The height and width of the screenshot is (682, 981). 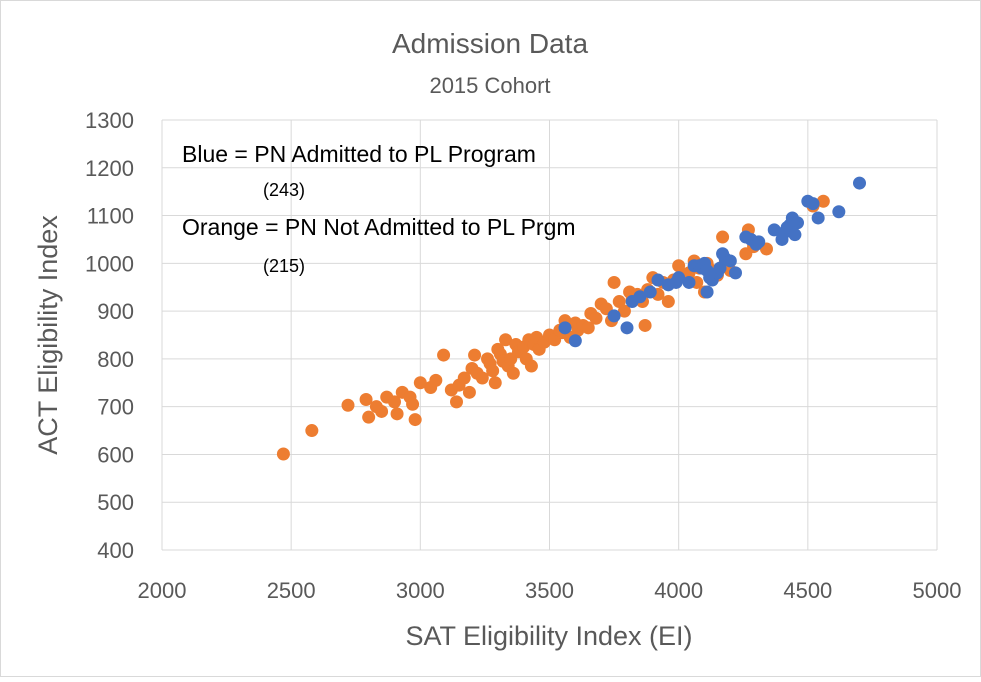 What do you see at coordinates (115, 311) in the screenshot?
I see `y-tick-label: 900` at bounding box center [115, 311].